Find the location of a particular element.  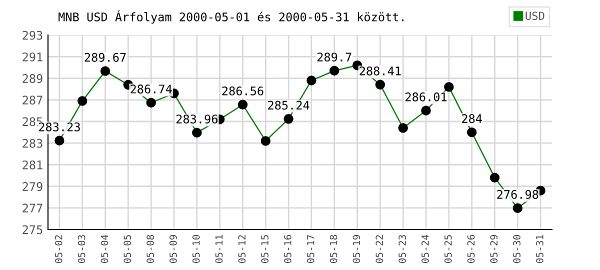

data-label: 276.98 is located at coordinates (517, 194).